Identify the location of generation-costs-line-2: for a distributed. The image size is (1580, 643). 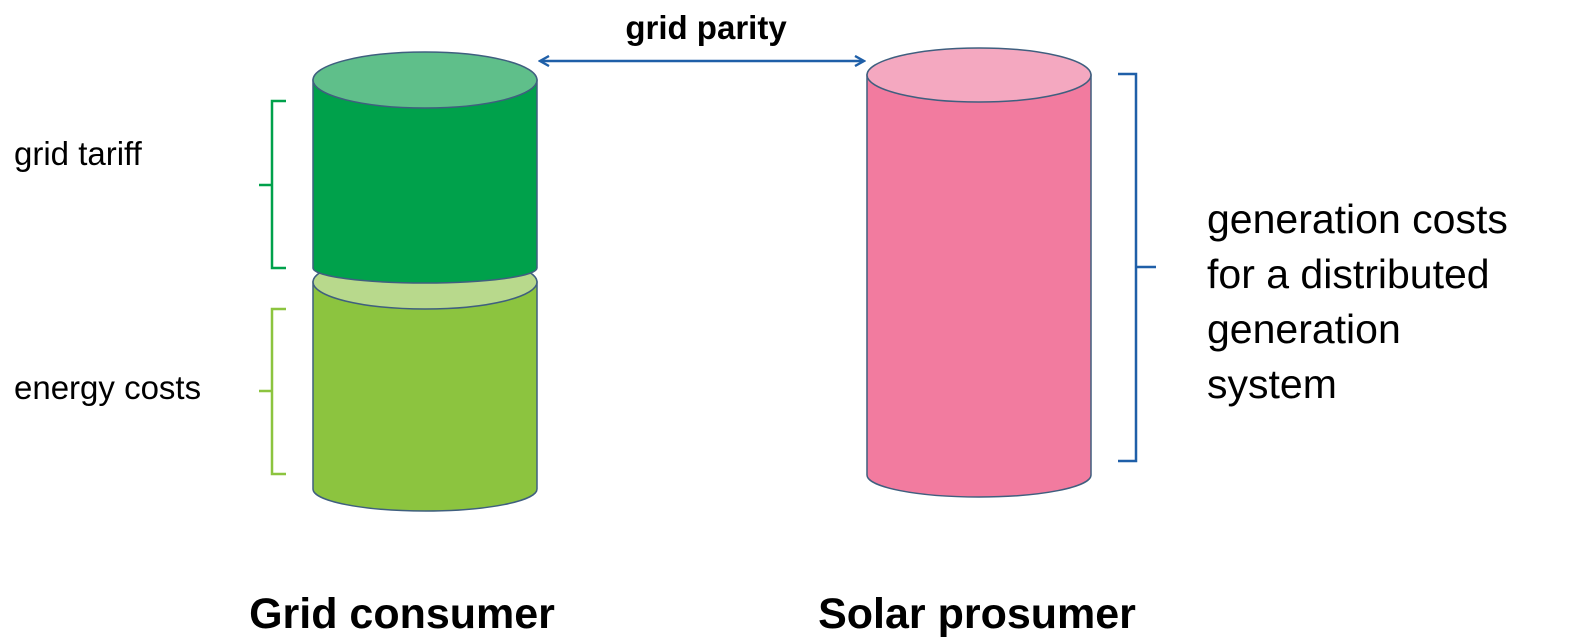
(1348, 274).